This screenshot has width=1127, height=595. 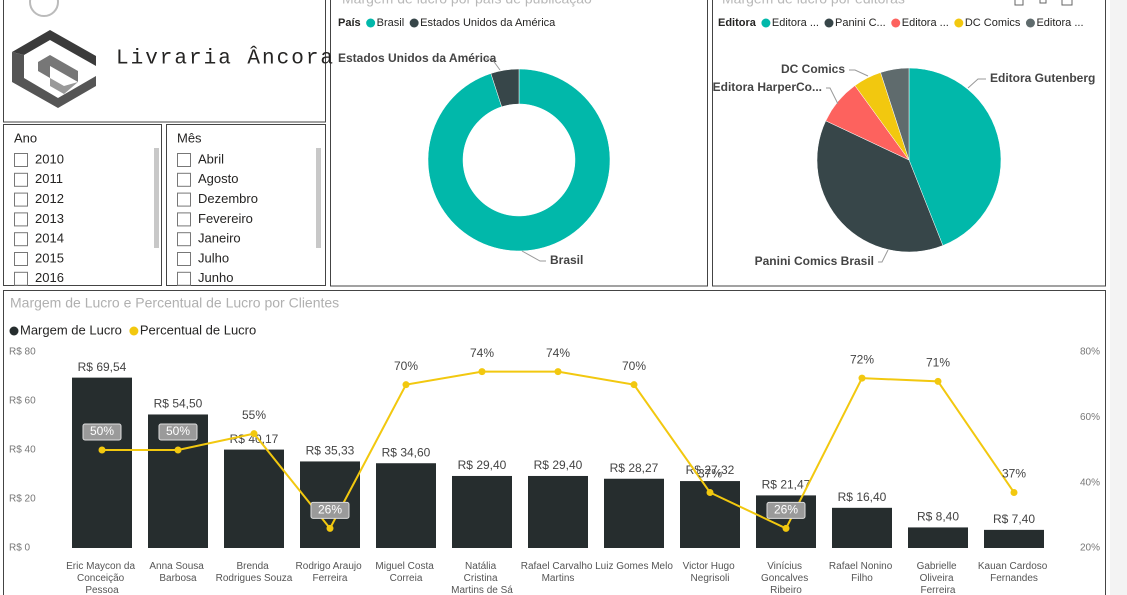 What do you see at coordinates (49, 257) in the screenshot?
I see `slicer-item: 2015` at bounding box center [49, 257].